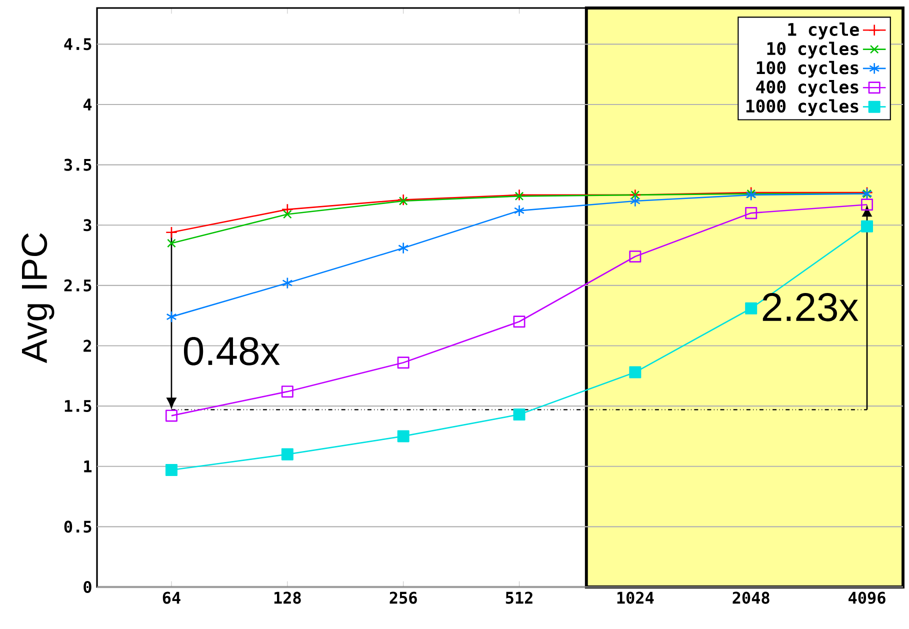 The height and width of the screenshot is (629, 909). What do you see at coordinates (810, 307) in the screenshot?
I see `annotation: 2.23x` at bounding box center [810, 307].